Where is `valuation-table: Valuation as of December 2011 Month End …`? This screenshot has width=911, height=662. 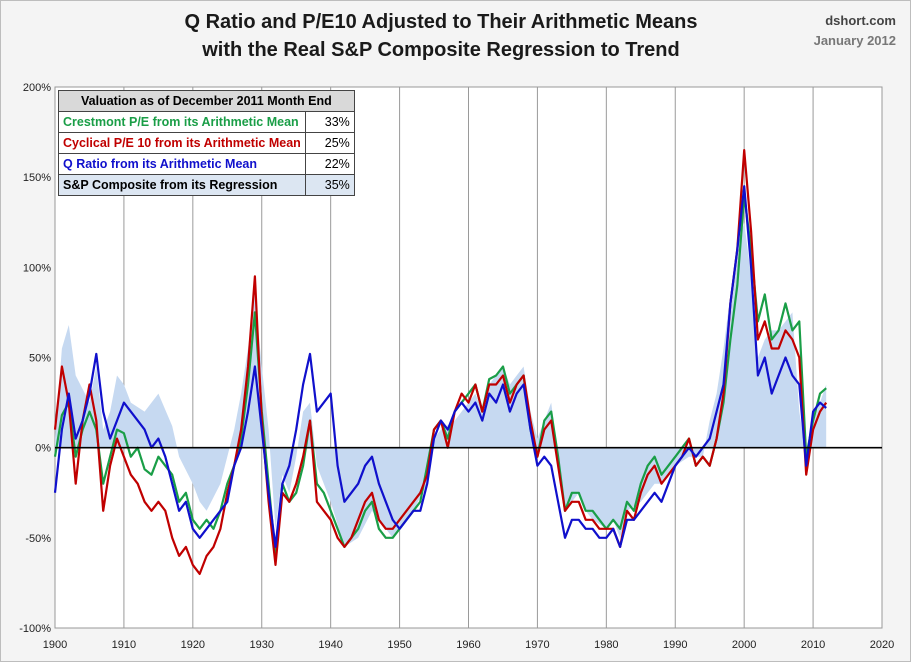
valuation-table: Valuation as of December 2011 Month End … is located at coordinates (206, 143).